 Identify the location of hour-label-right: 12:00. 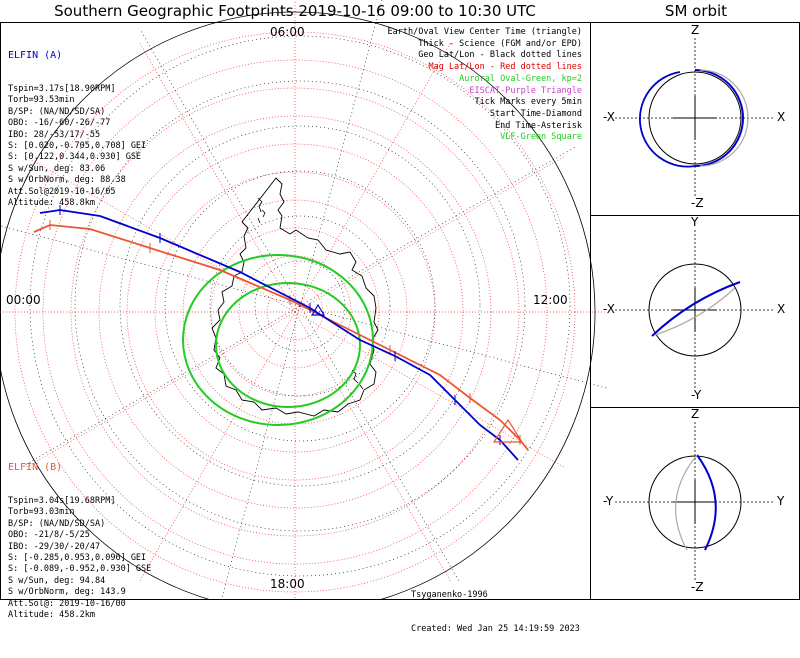
(550, 300).